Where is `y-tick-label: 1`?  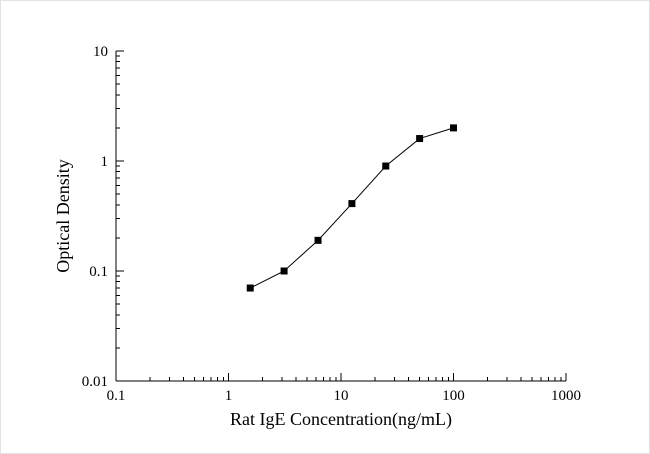 y-tick-label: 1 is located at coordinates (105, 162).